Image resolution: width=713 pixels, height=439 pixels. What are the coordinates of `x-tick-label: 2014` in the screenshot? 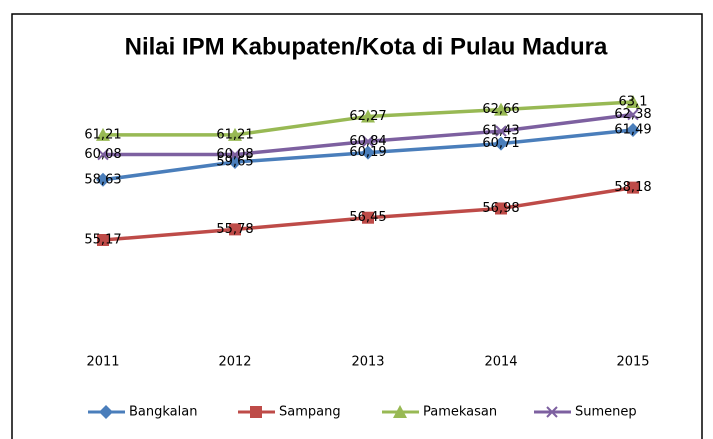 It's located at (500, 362).